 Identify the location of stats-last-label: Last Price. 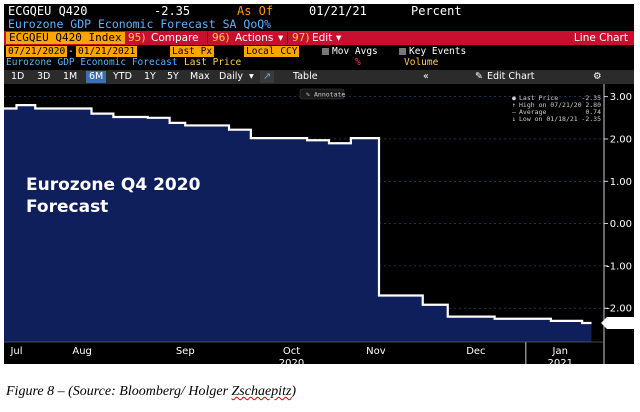
(538, 98).